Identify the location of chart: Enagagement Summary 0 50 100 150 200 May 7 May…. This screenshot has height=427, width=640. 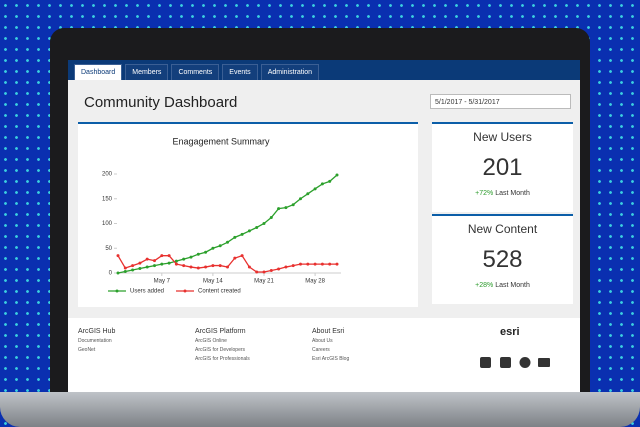
(221, 215).